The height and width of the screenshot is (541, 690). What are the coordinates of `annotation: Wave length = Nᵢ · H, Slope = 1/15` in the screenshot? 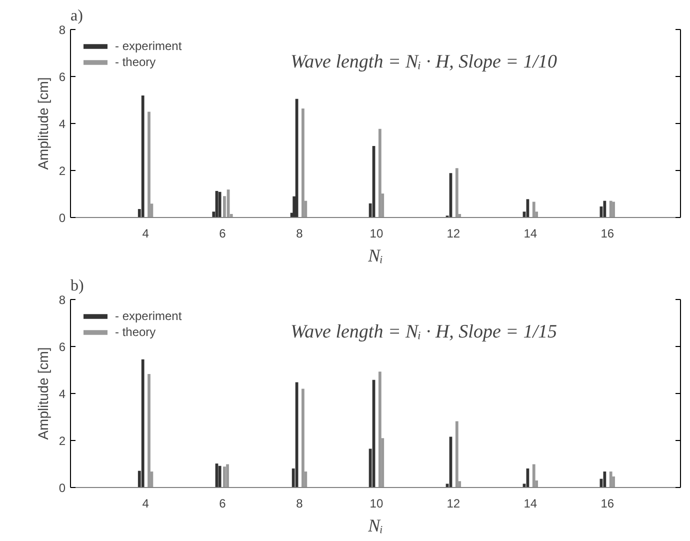 It's located at (423, 332).